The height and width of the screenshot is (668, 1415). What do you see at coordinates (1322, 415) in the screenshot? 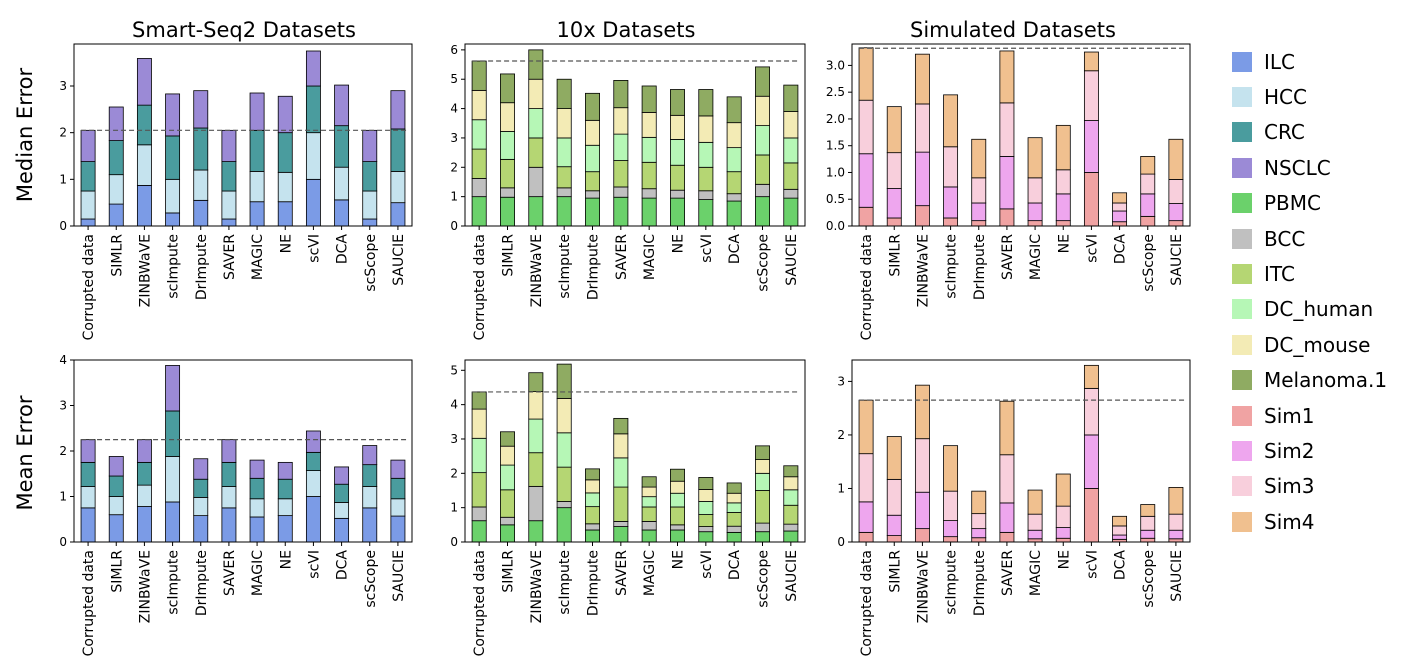
I see `legend-item: Sim1` at bounding box center [1322, 415].